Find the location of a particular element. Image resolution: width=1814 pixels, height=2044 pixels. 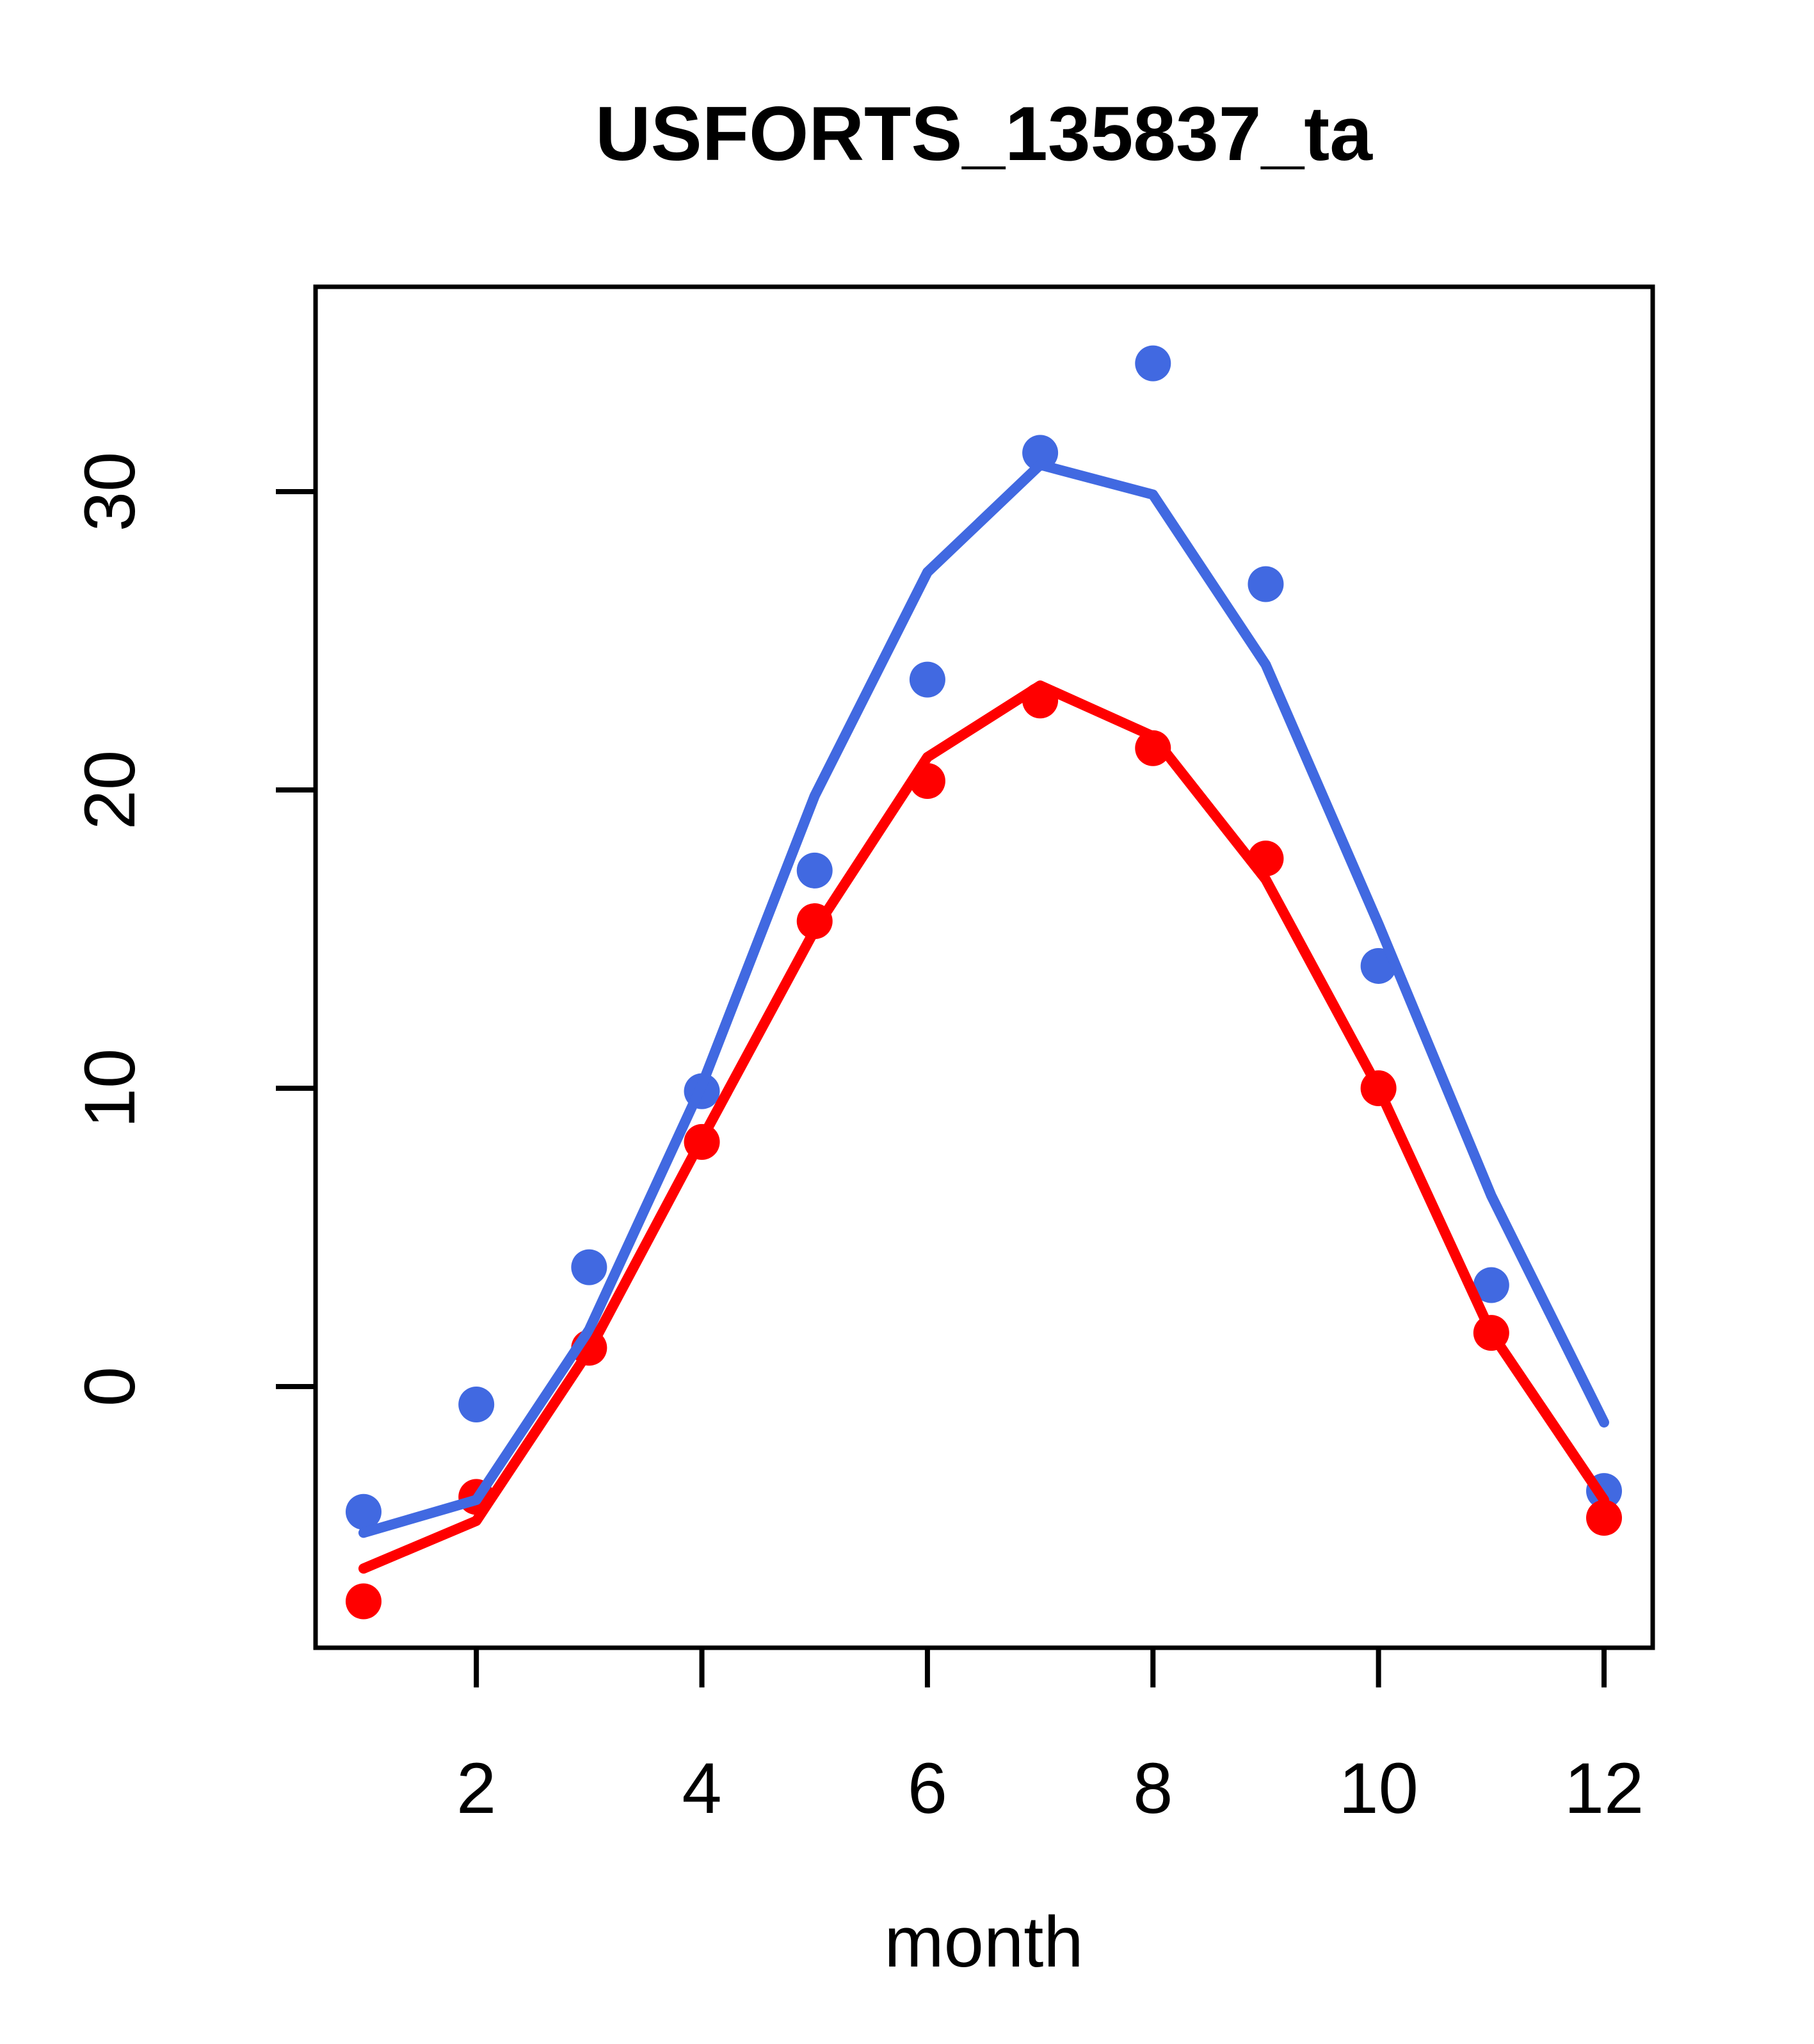

x-tick-label: 2 is located at coordinates (476, 1788).